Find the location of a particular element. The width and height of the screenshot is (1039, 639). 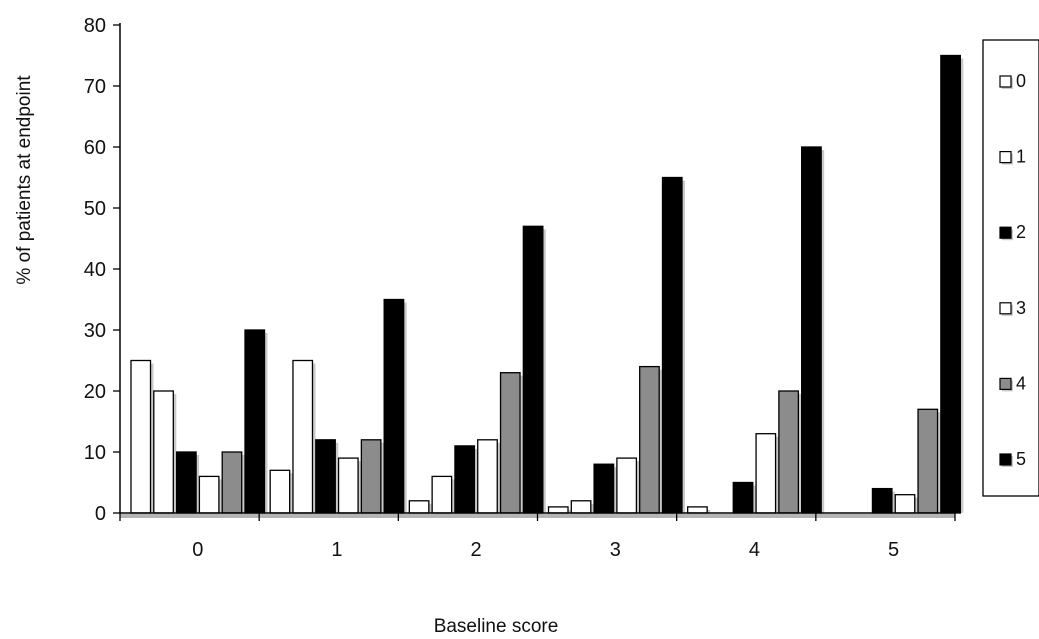

y-tick-label: 70 is located at coordinates (95, 87).